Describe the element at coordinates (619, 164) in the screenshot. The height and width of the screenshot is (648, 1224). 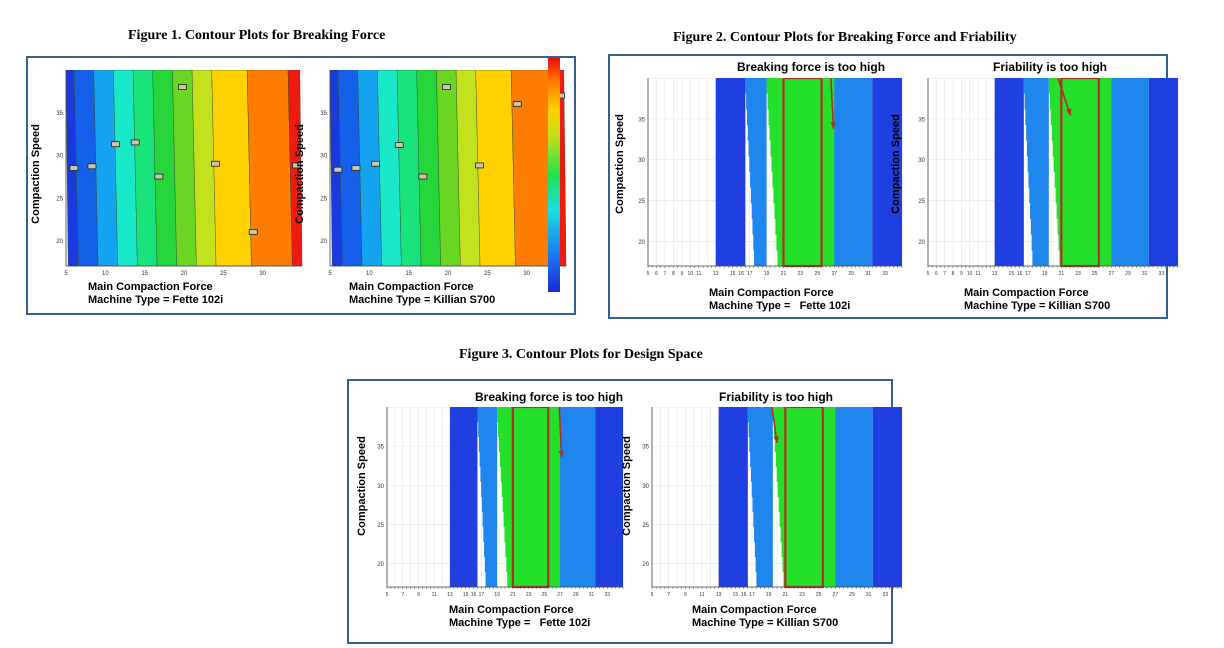
I see `figure-2-left-ylabel: Compaction Speed` at that location.